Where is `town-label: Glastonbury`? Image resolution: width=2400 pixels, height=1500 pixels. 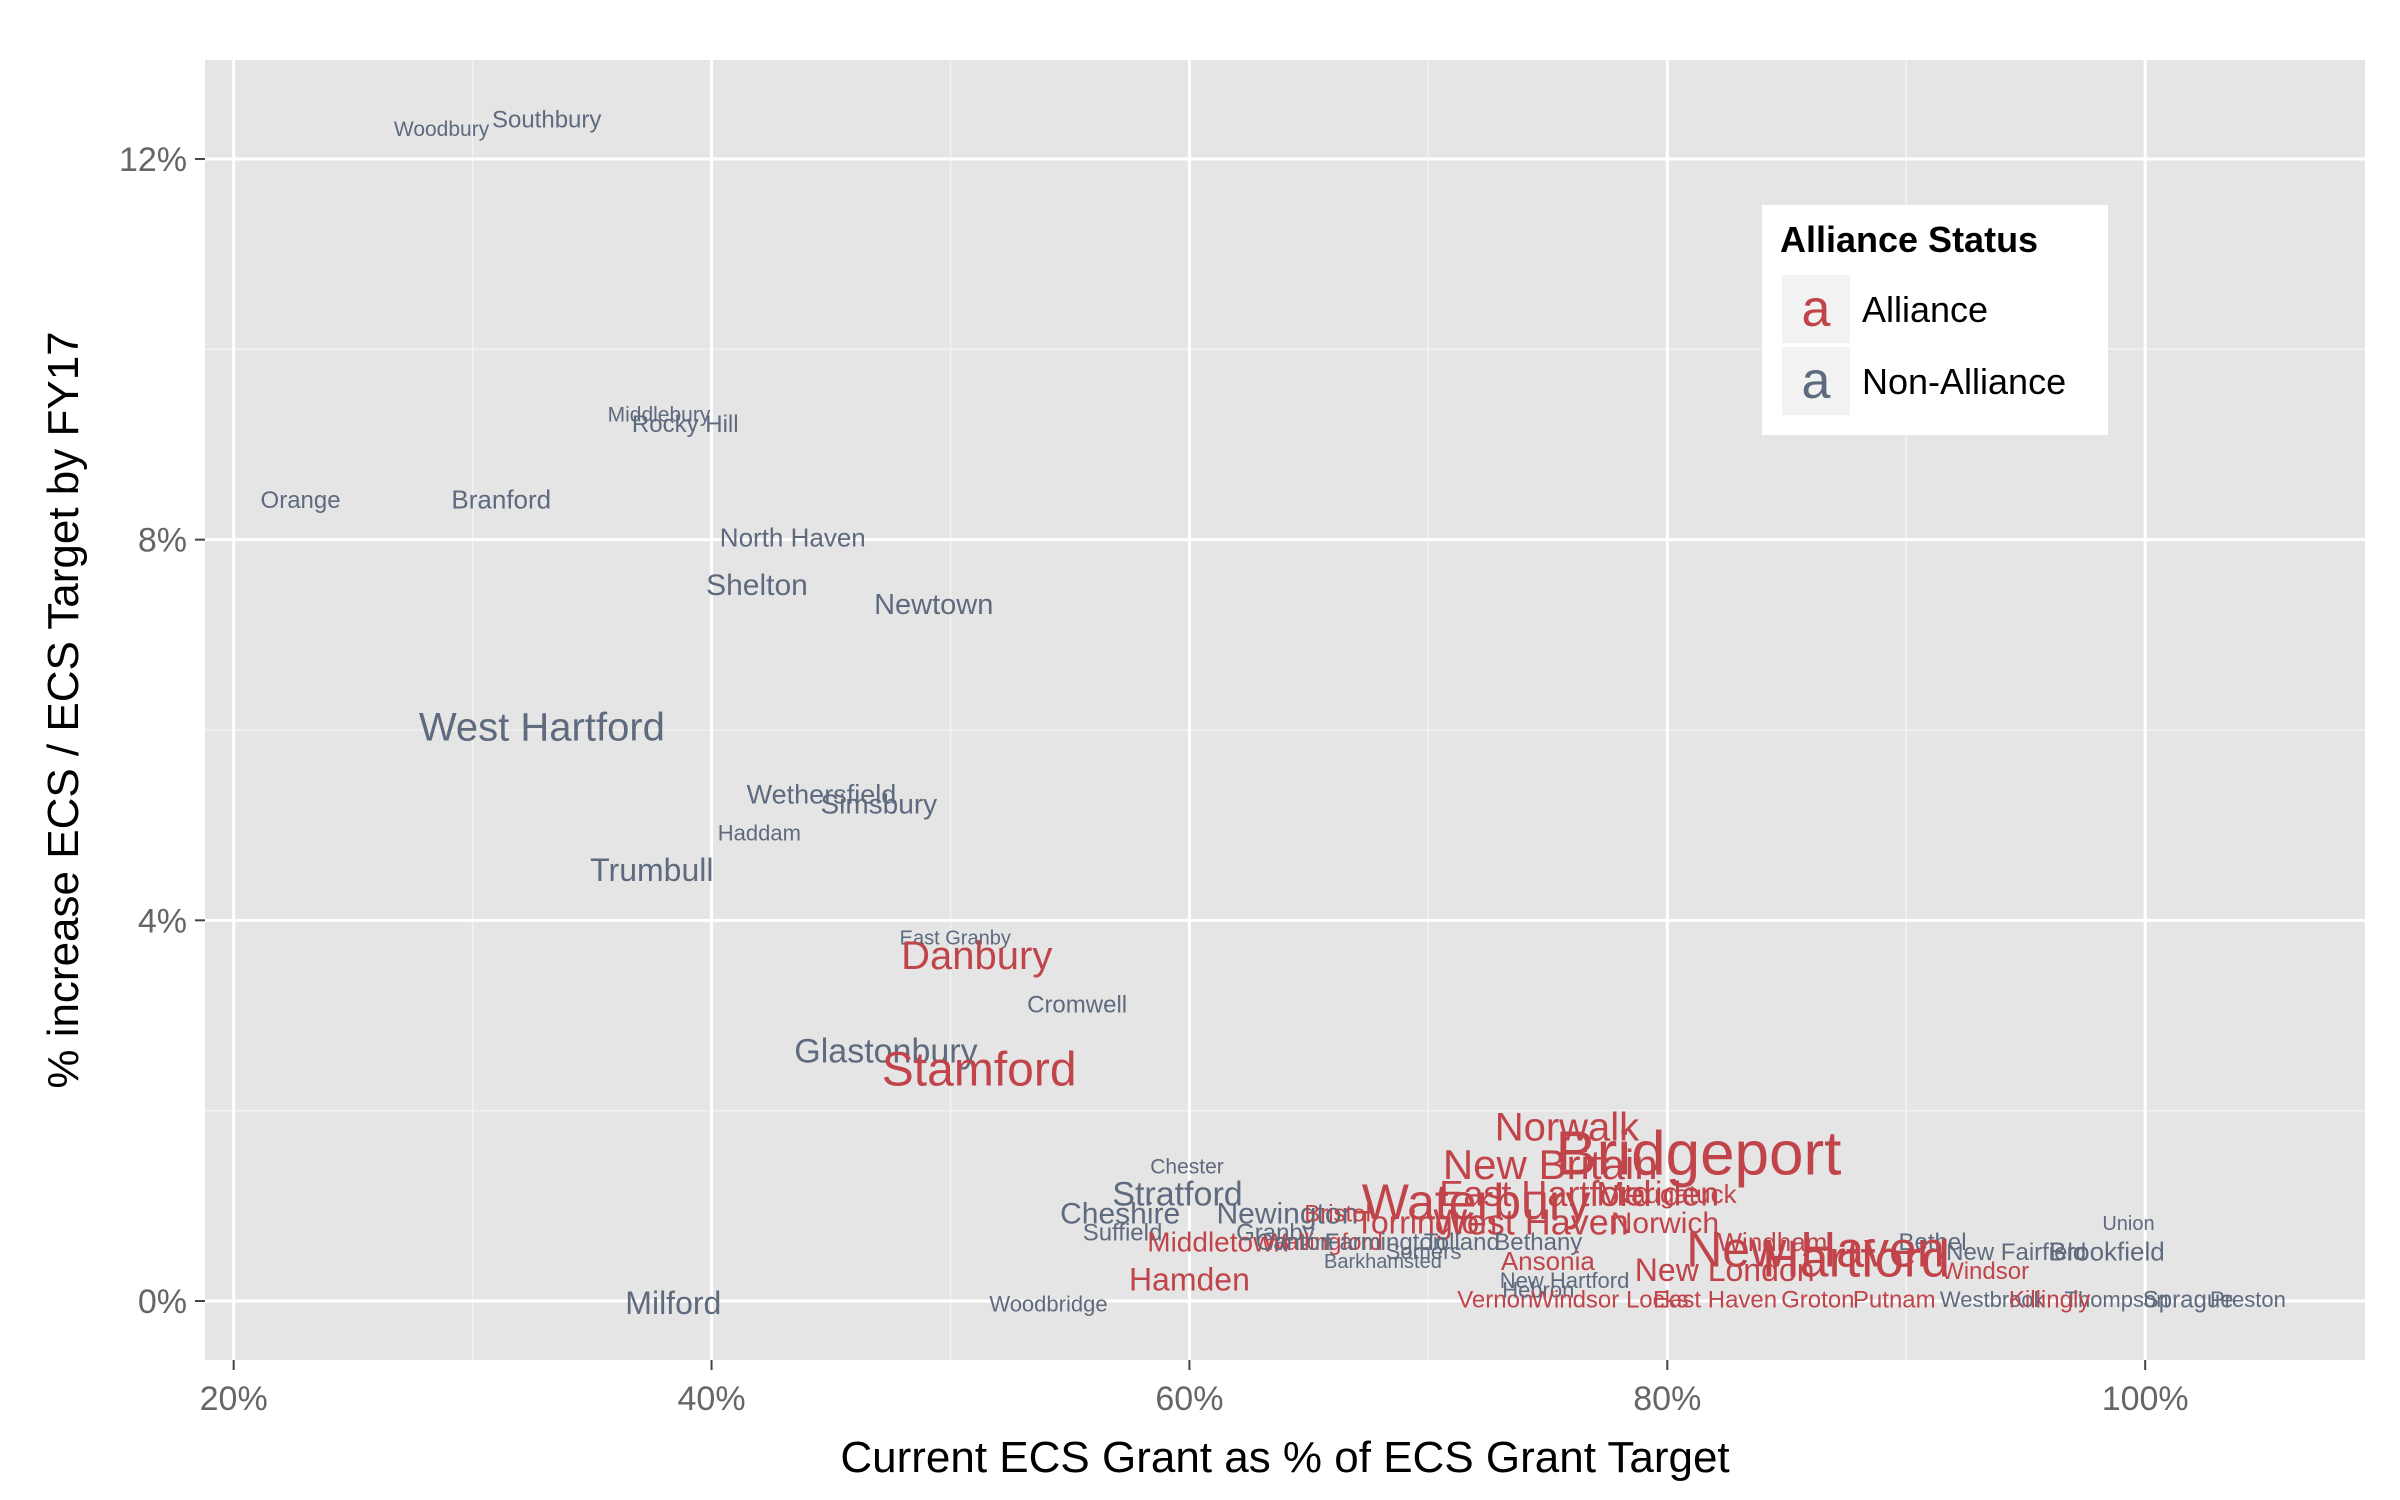
town-label: Glastonbury is located at coordinates (885, 1052).